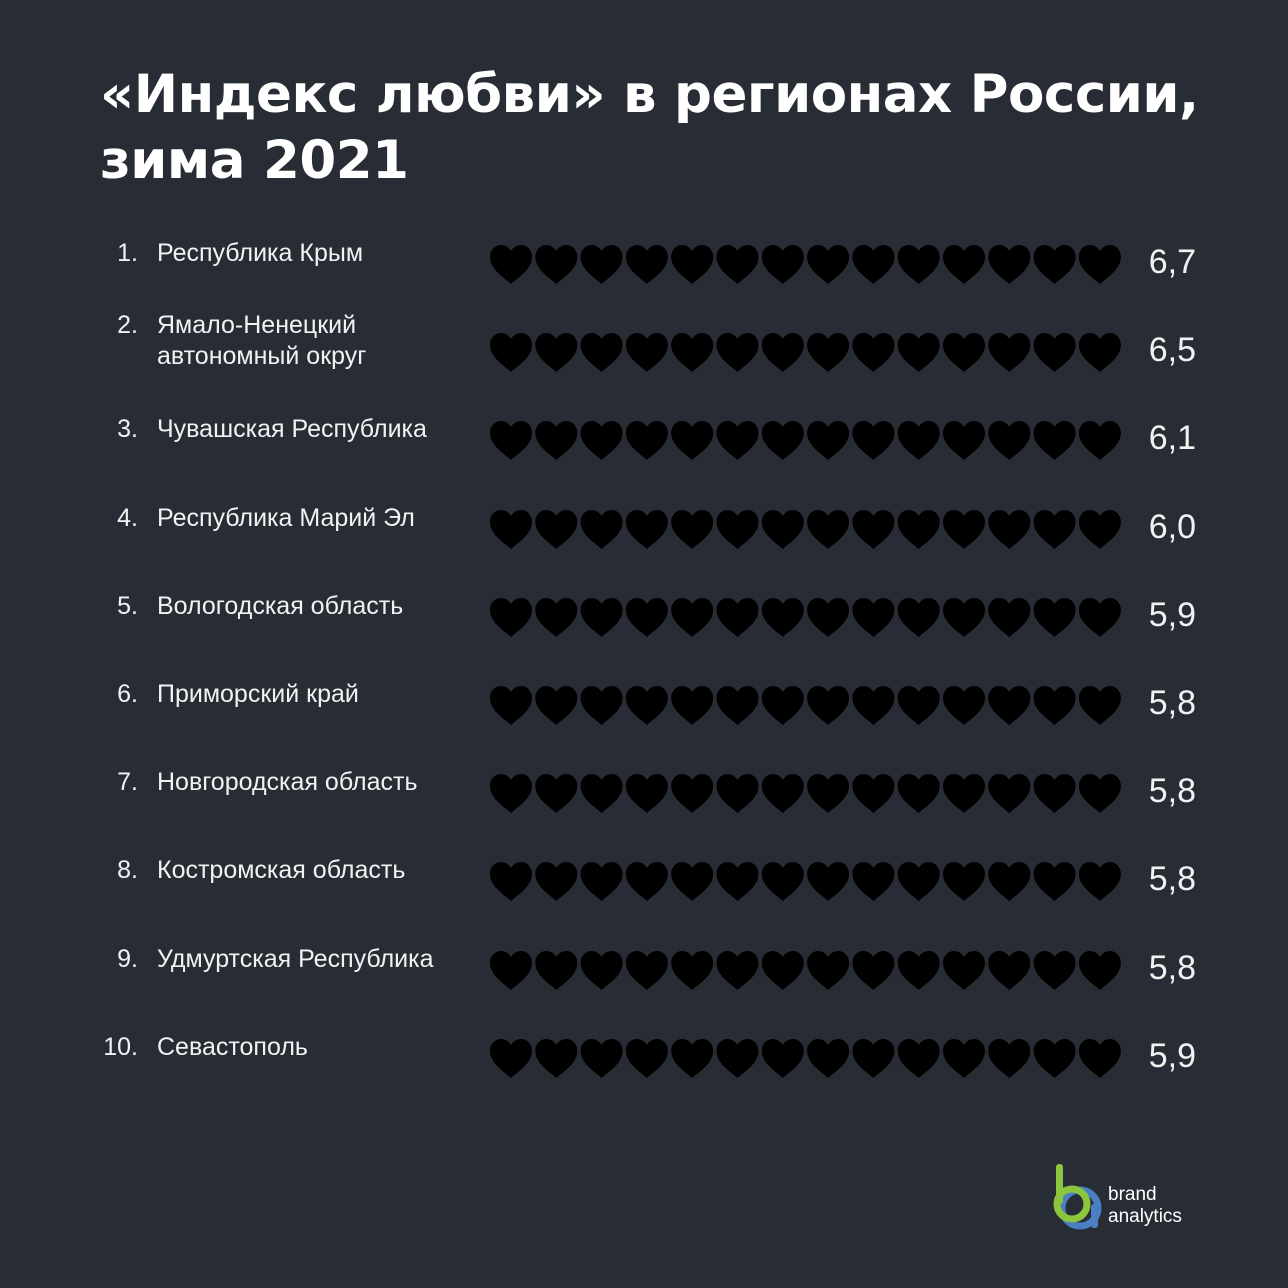 The height and width of the screenshot is (1288, 1288). What do you see at coordinates (258, 694) in the screenshot?
I see `region-name: Приморский край` at bounding box center [258, 694].